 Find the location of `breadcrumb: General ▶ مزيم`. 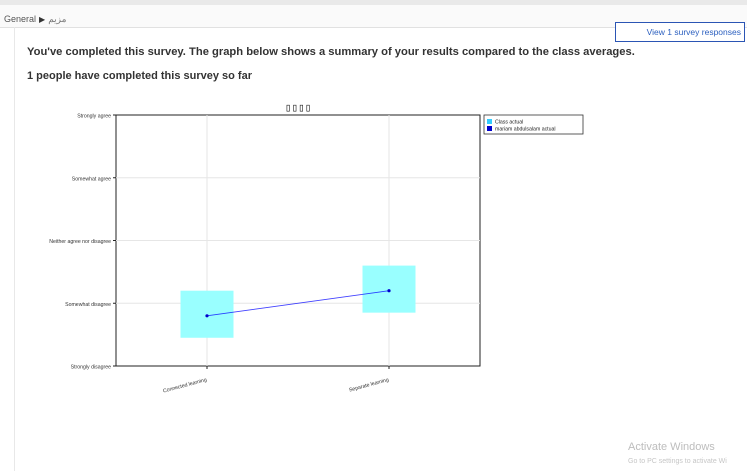

breadcrumb: General ▶ مزيم is located at coordinates (35, 19).